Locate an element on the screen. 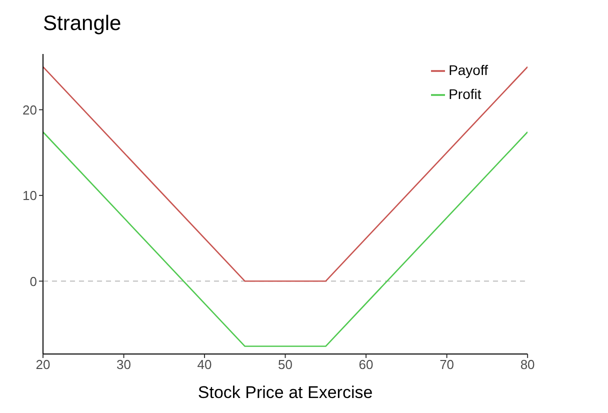 This screenshot has width=608, height=413. x-tick-label: 80 is located at coordinates (527, 364).